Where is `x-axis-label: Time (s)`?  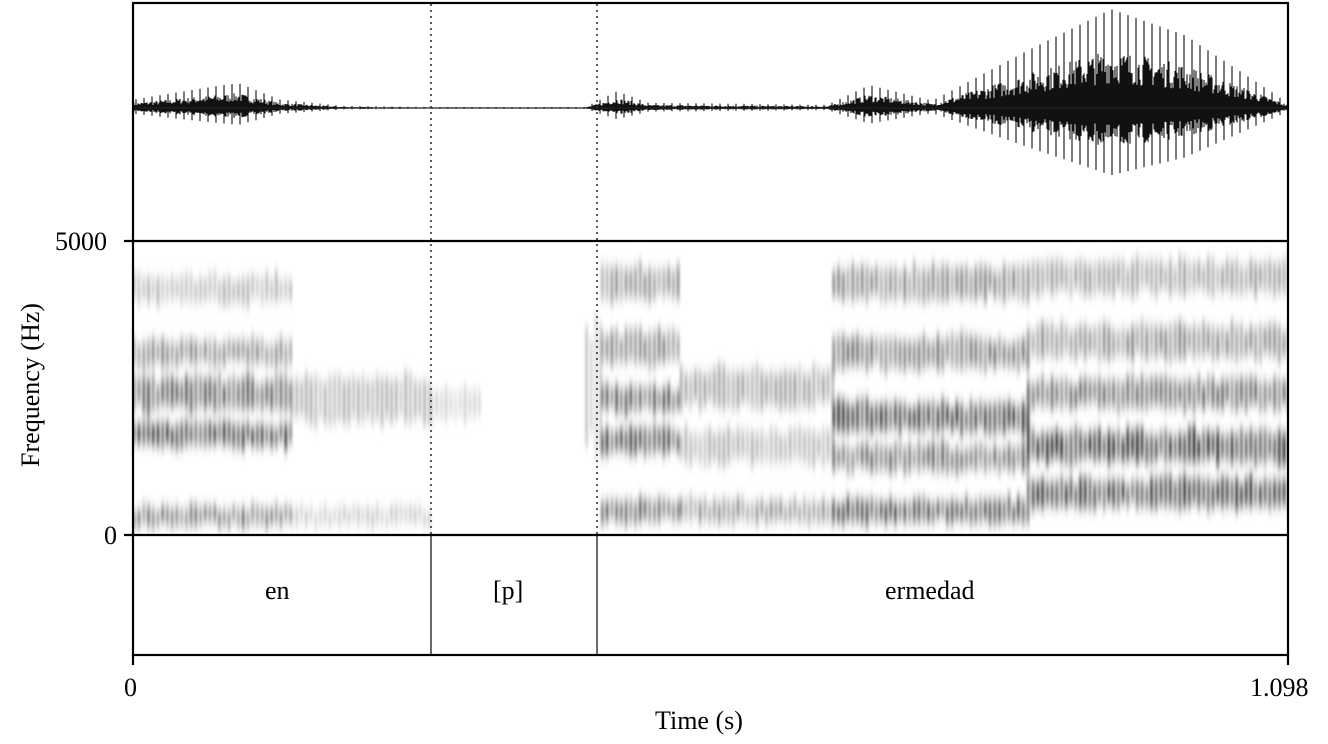 x-axis-label: Time (s) is located at coordinates (699, 720).